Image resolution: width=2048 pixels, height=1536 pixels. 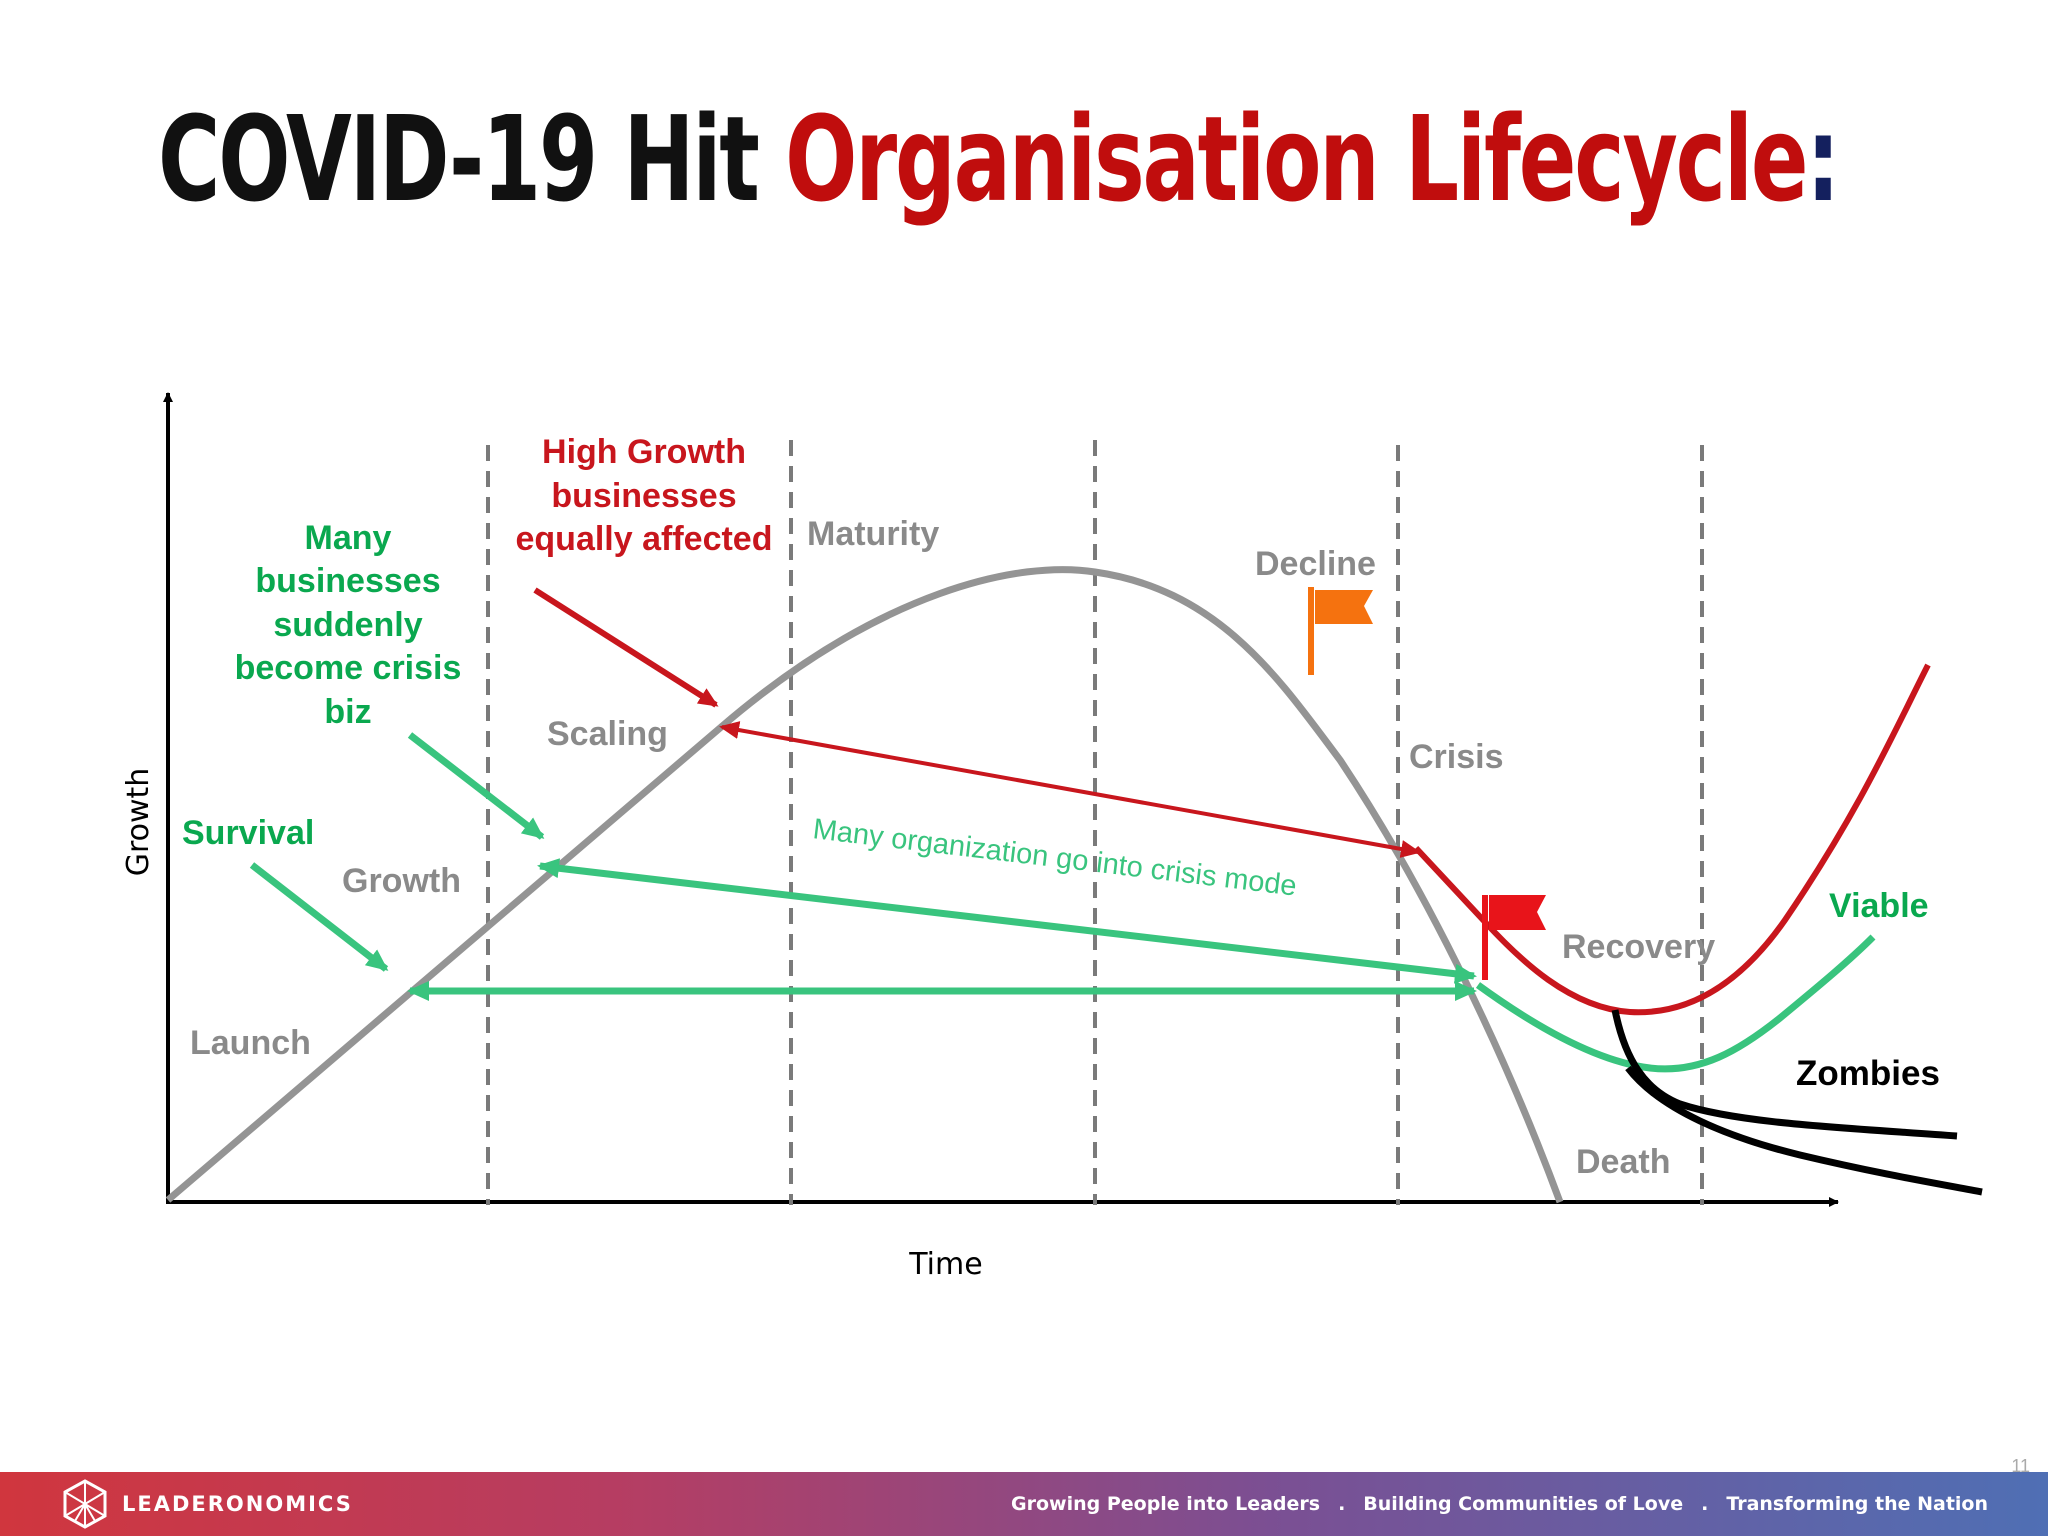 What do you see at coordinates (250, 1043) in the screenshot?
I see `stage-label-launch: Launch` at bounding box center [250, 1043].